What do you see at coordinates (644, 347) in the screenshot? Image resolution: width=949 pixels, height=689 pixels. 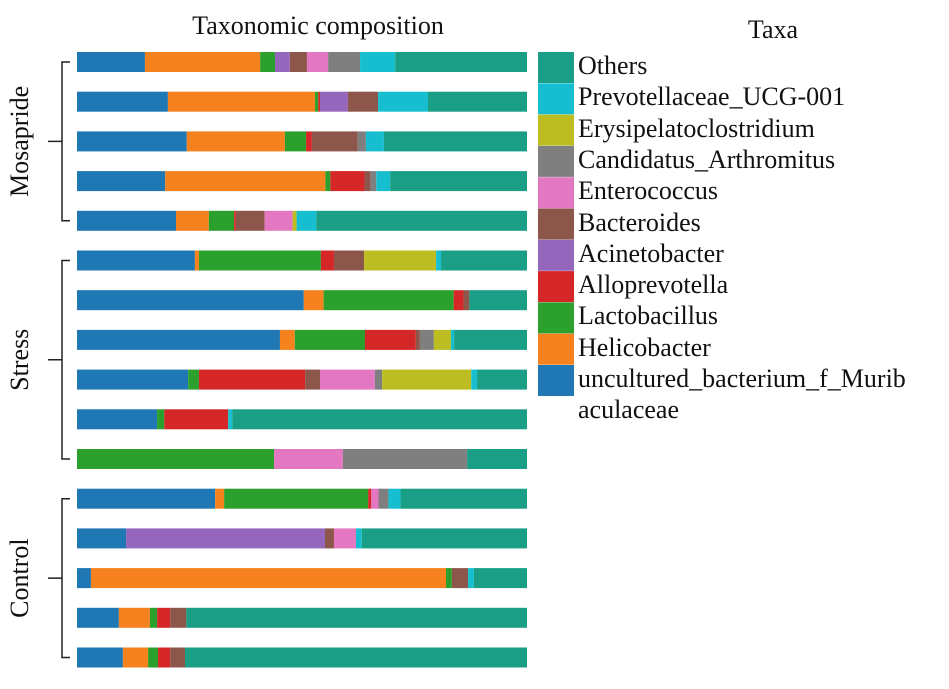 I see `legend-label: Helicobacter` at bounding box center [644, 347].